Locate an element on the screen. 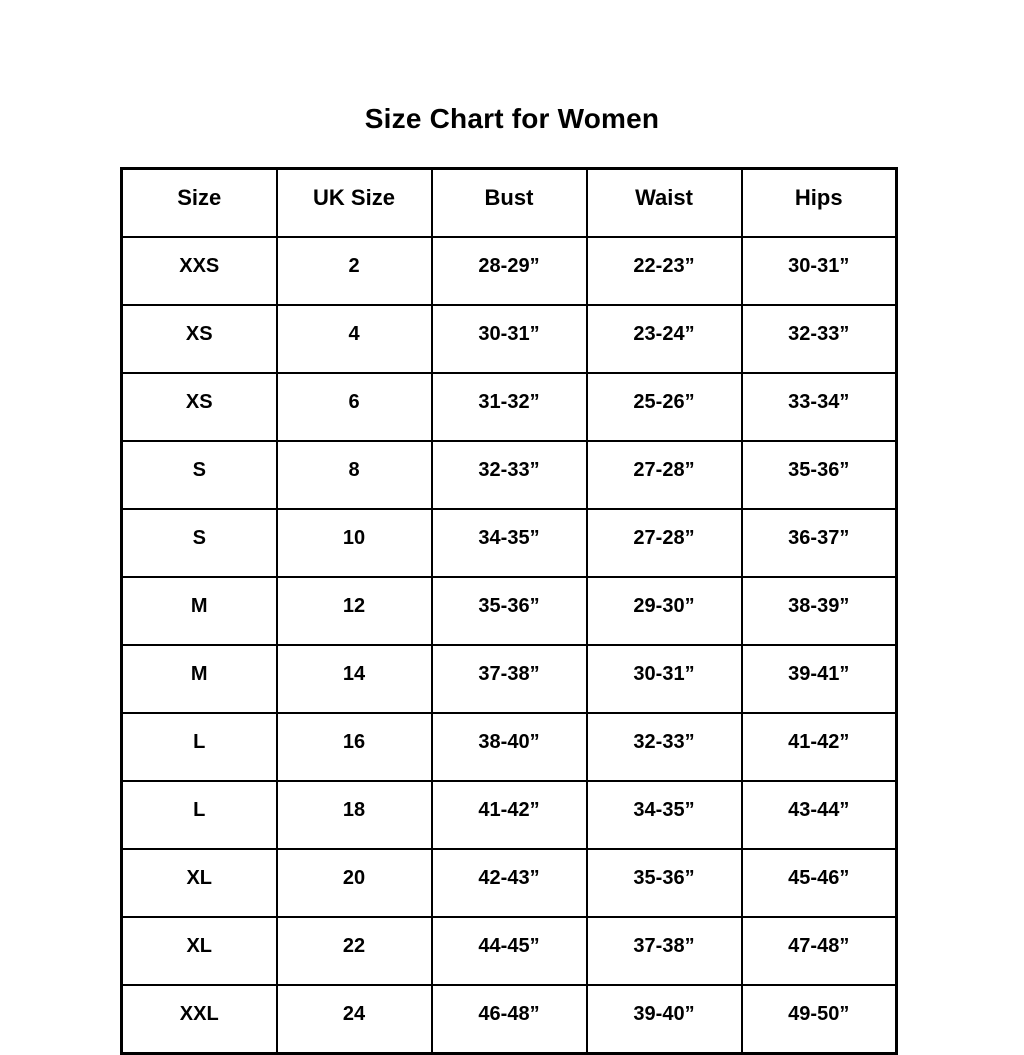 The image size is (1024, 1055). column-header: Waist is located at coordinates (664, 202).